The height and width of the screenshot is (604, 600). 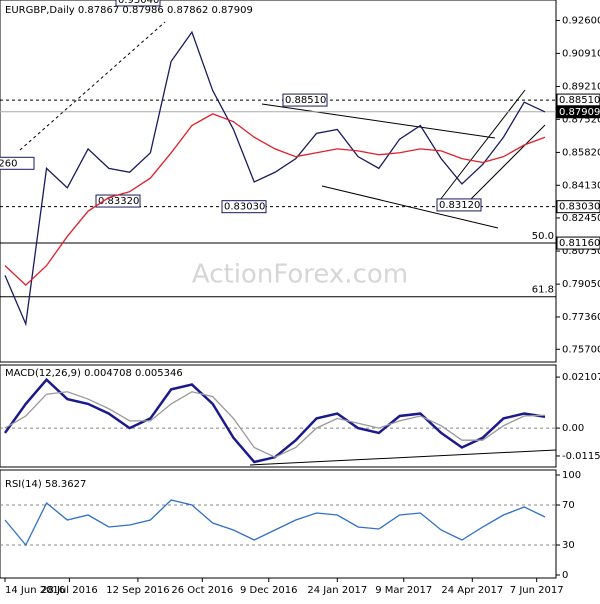 What do you see at coordinates (581, 284) in the screenshot?
I see `y-tick-label: 0.79050` at bounding box center [581, 284].